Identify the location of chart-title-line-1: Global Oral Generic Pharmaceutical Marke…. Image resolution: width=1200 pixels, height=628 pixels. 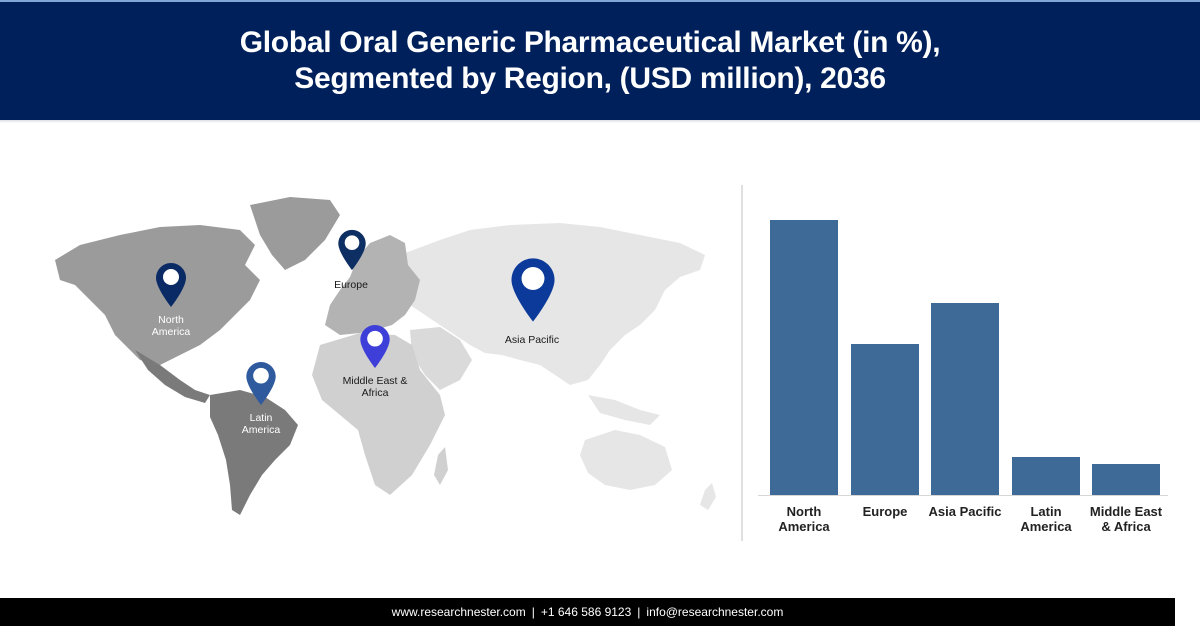
(590, 42).